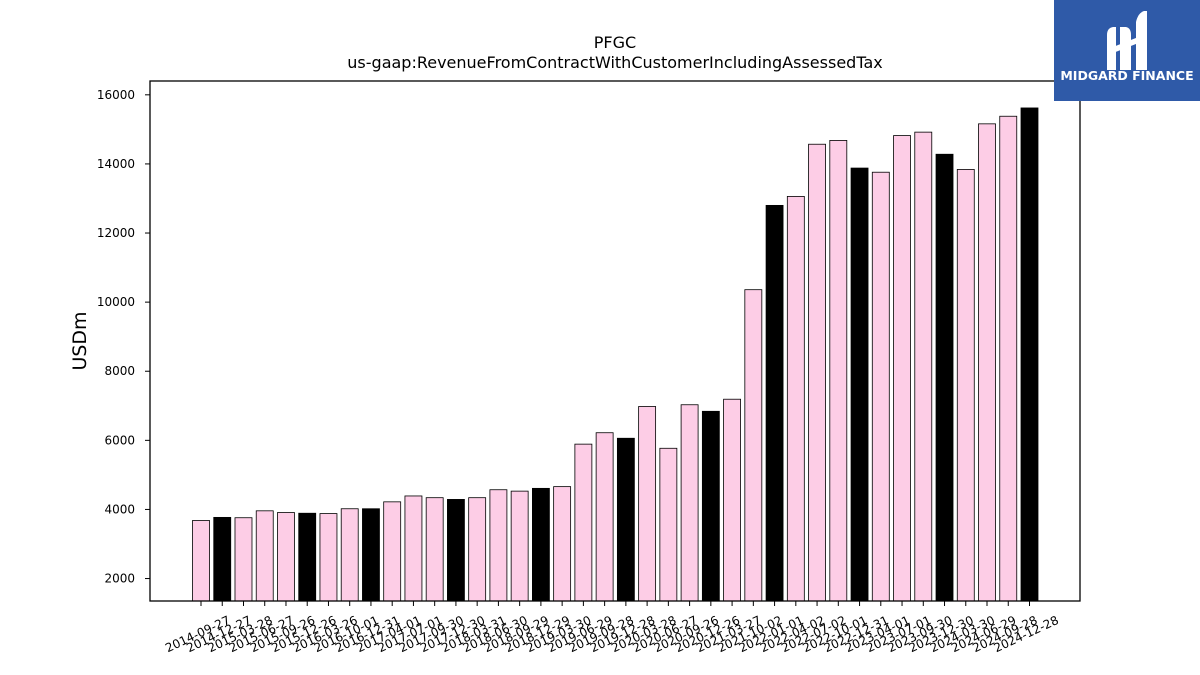  Describe the element at coordinates (615, 42) in the screenshot. I see `chart-title: PFGC` at that location.